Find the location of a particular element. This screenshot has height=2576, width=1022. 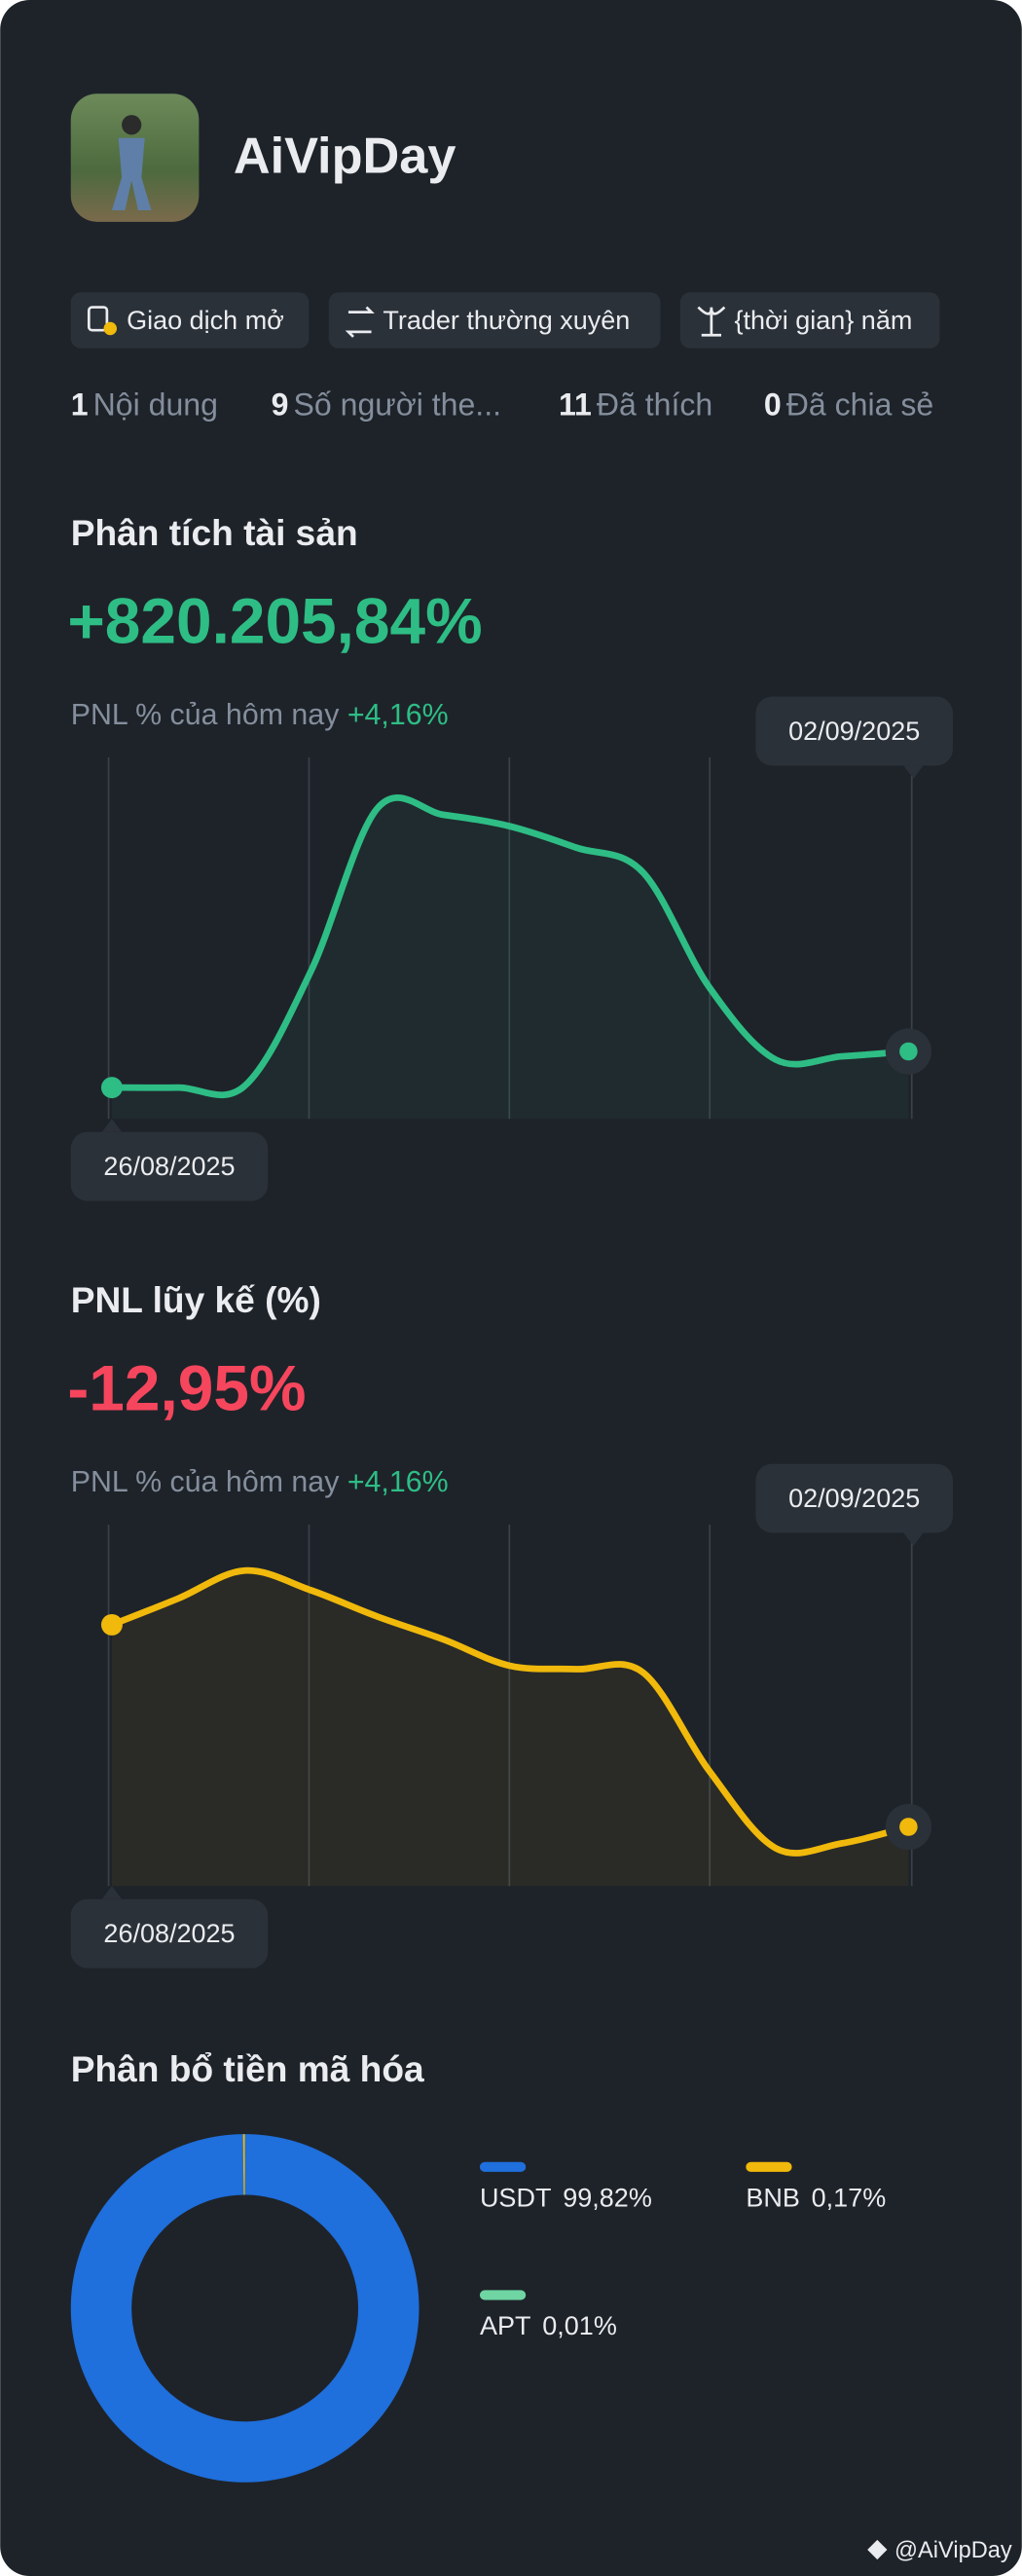

stat: 1 Nội dung is located at coordinates (145, 405).